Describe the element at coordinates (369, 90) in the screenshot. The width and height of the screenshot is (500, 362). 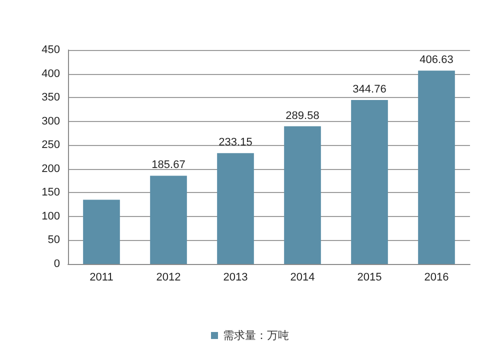
I see `data-label: 344.76` at that location.